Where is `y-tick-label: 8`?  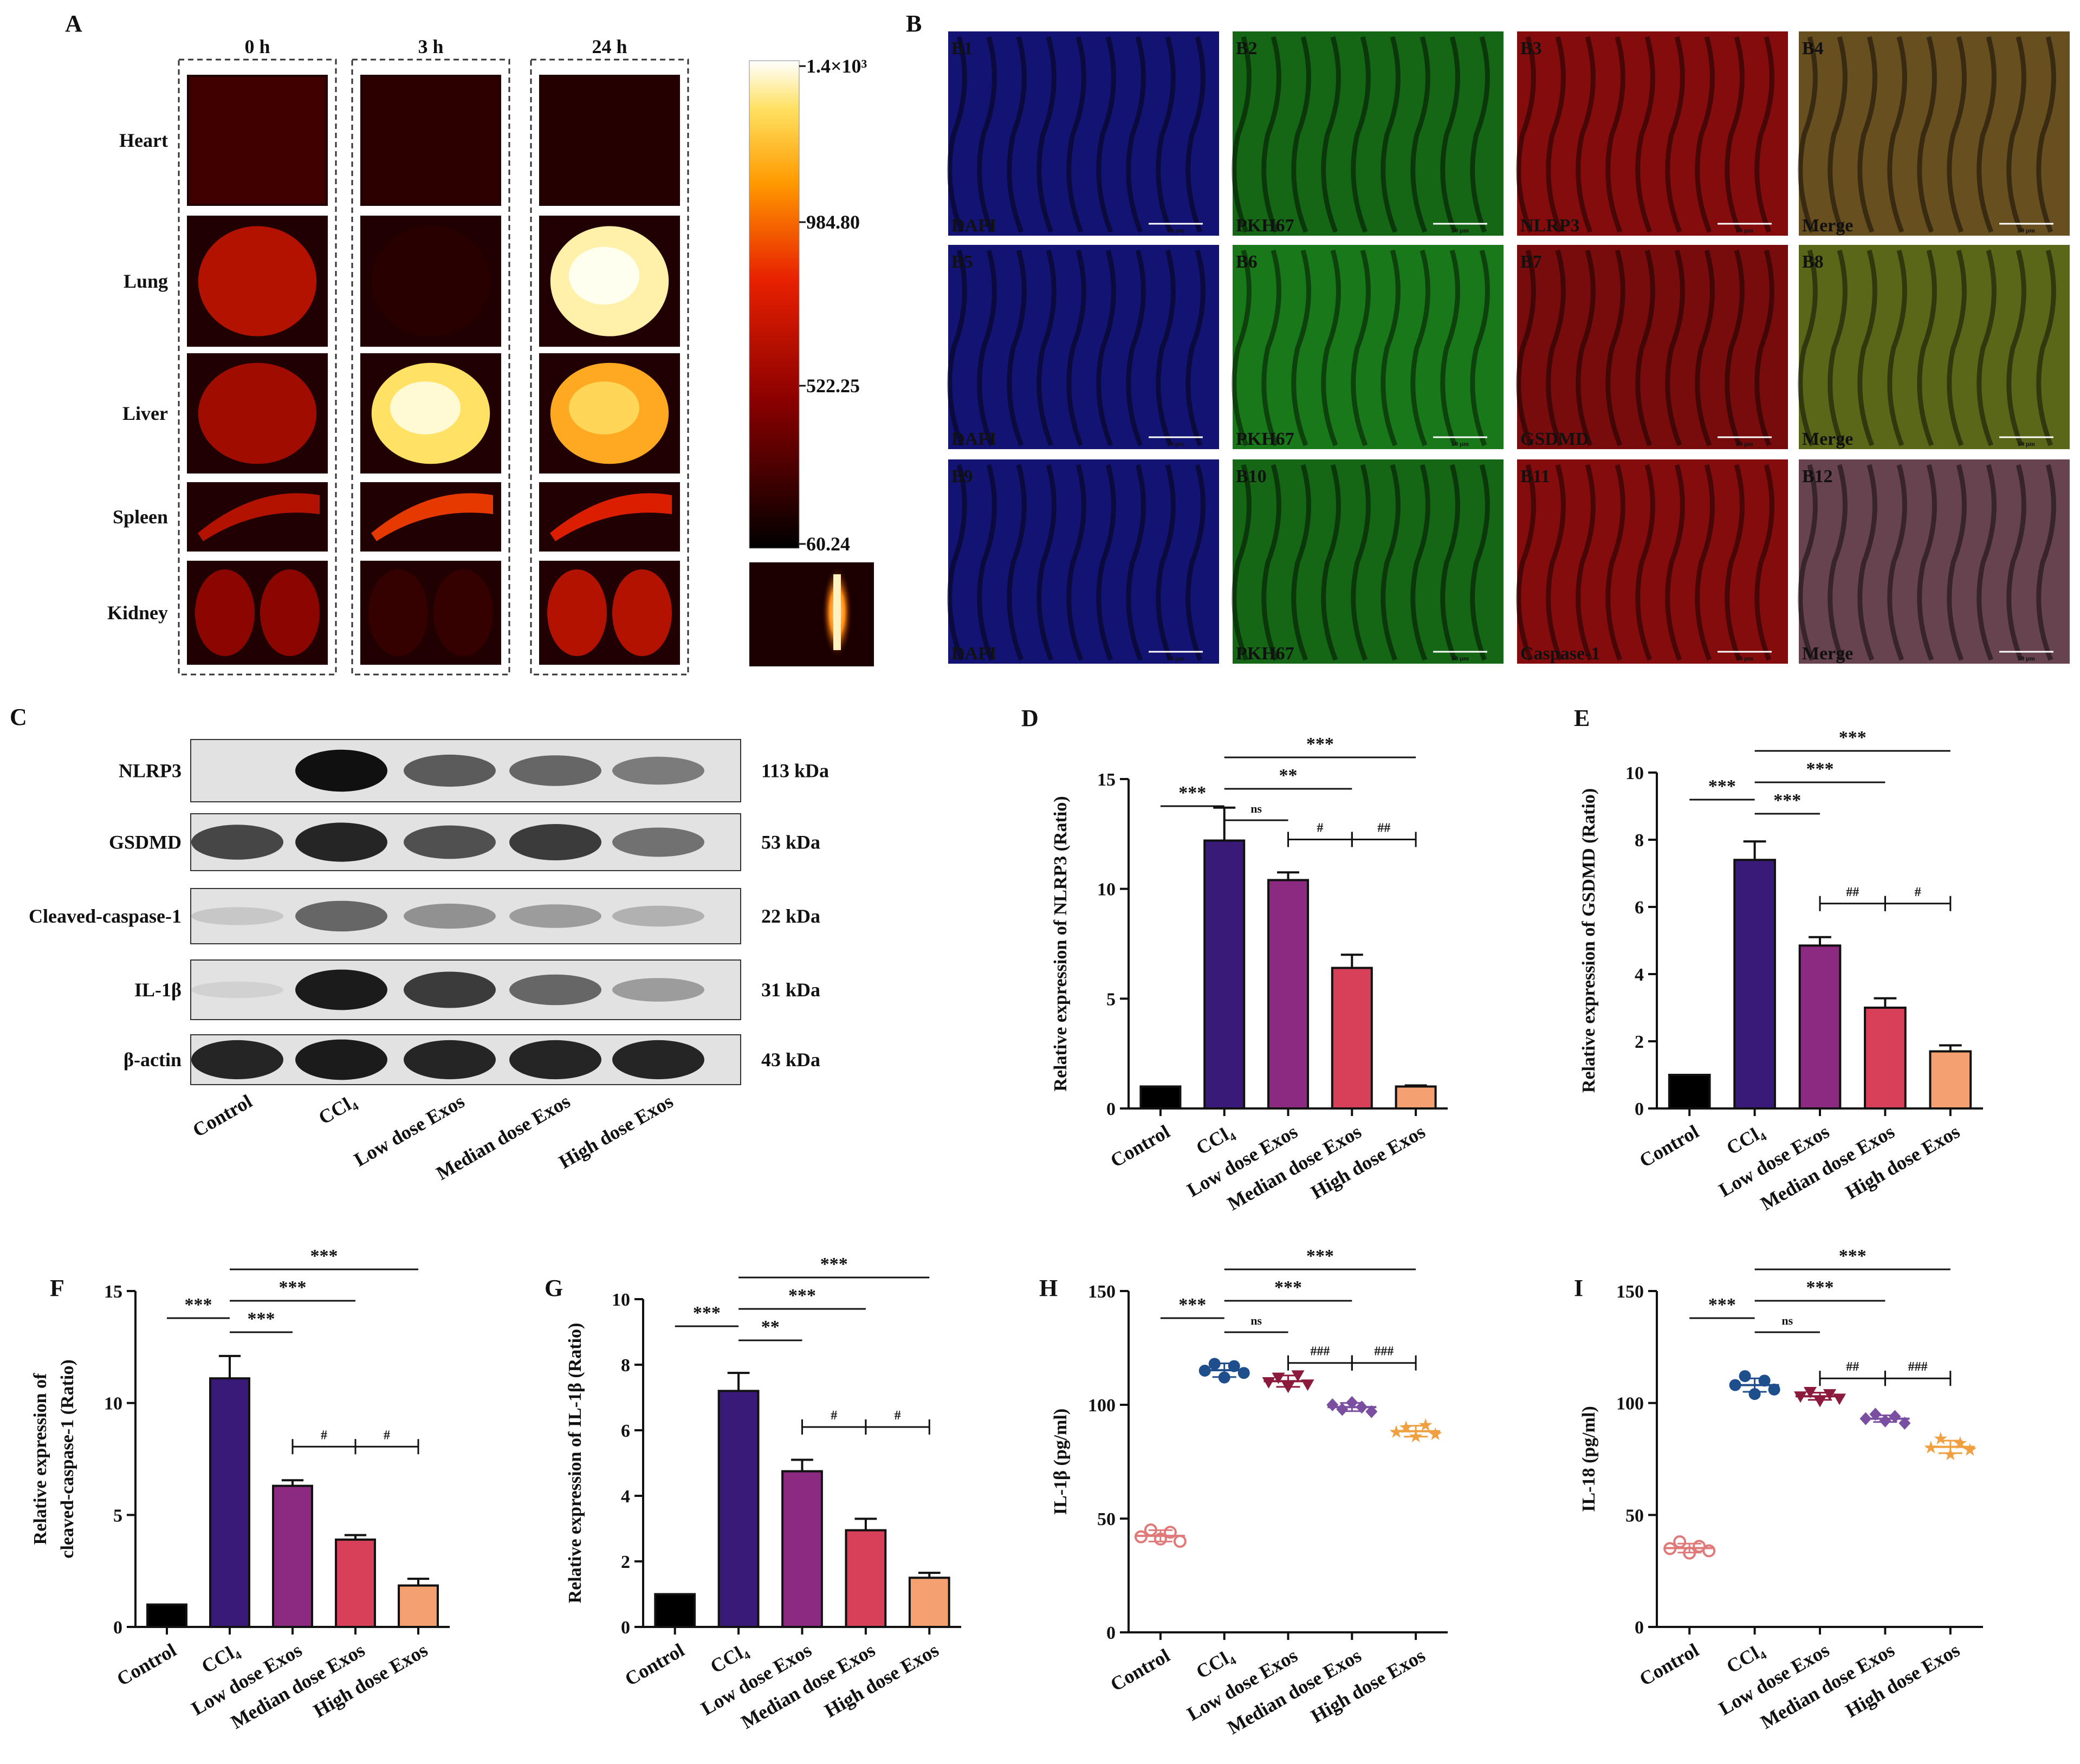 y-tick-label: 8 is located at coordinates (625, 1366).